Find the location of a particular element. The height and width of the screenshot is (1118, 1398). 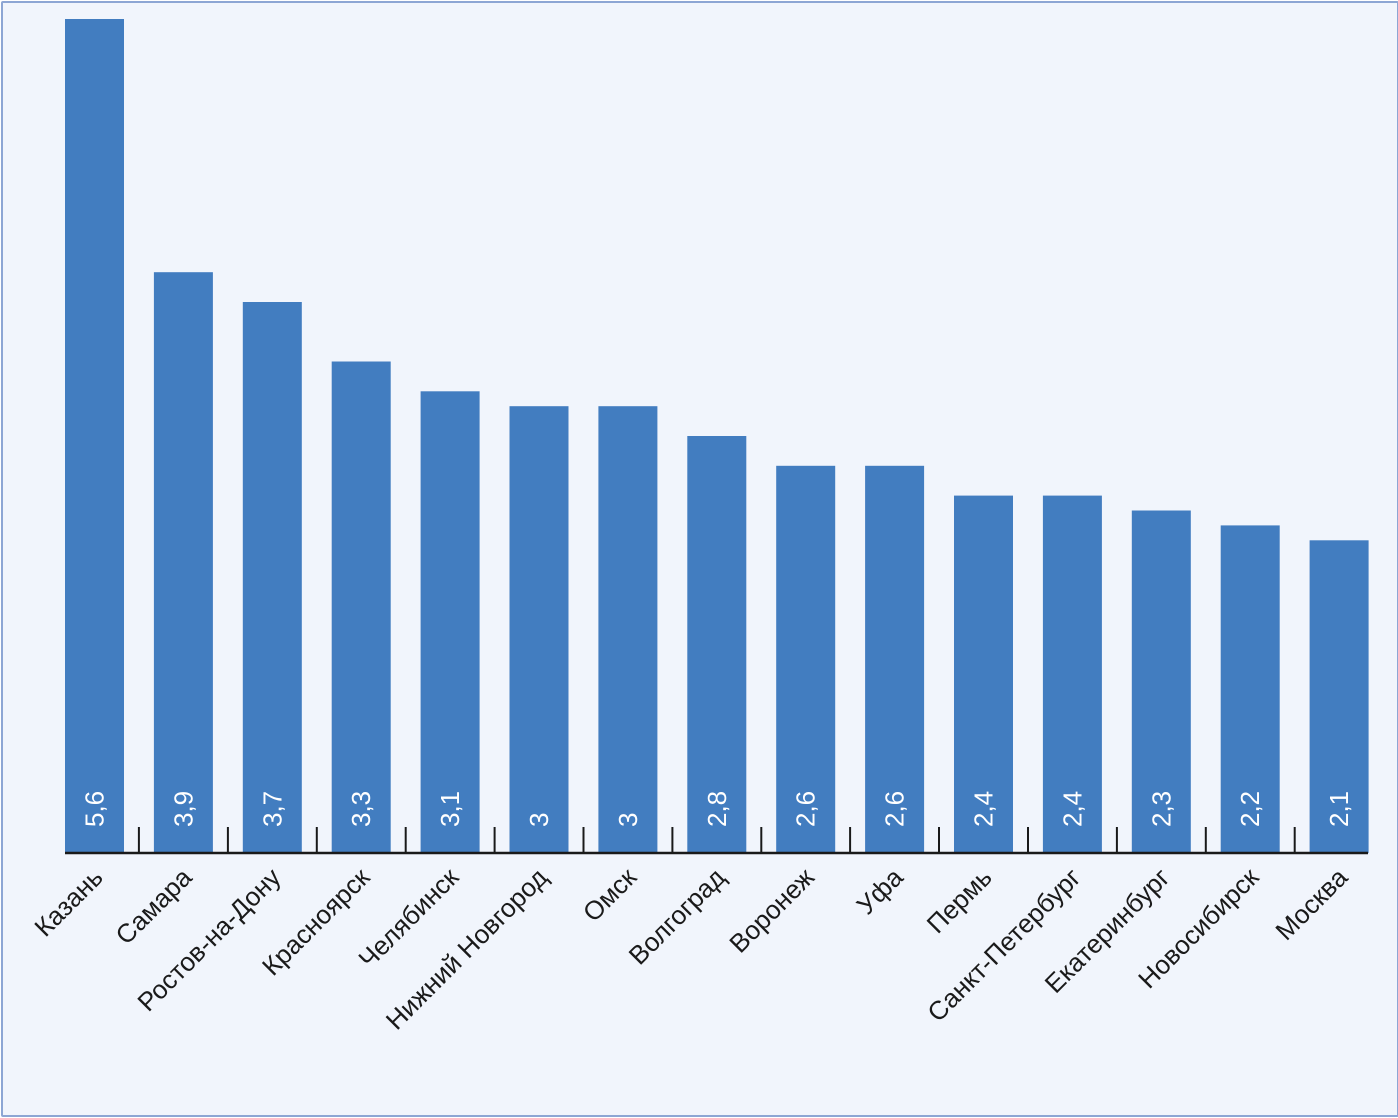

value-label-1: 5,6 is located at coordinates (95, 809).